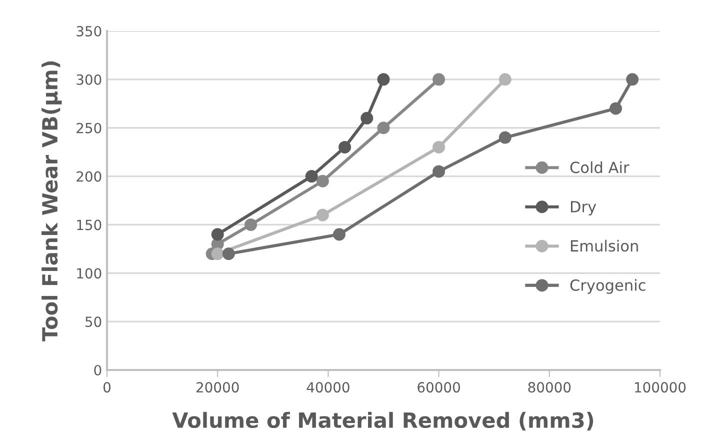 The height and width of the screenshot is (443, 703). Describe the element at coordinates (583, 208) in the screenshot. I see `legend-label: Dry` at that location.